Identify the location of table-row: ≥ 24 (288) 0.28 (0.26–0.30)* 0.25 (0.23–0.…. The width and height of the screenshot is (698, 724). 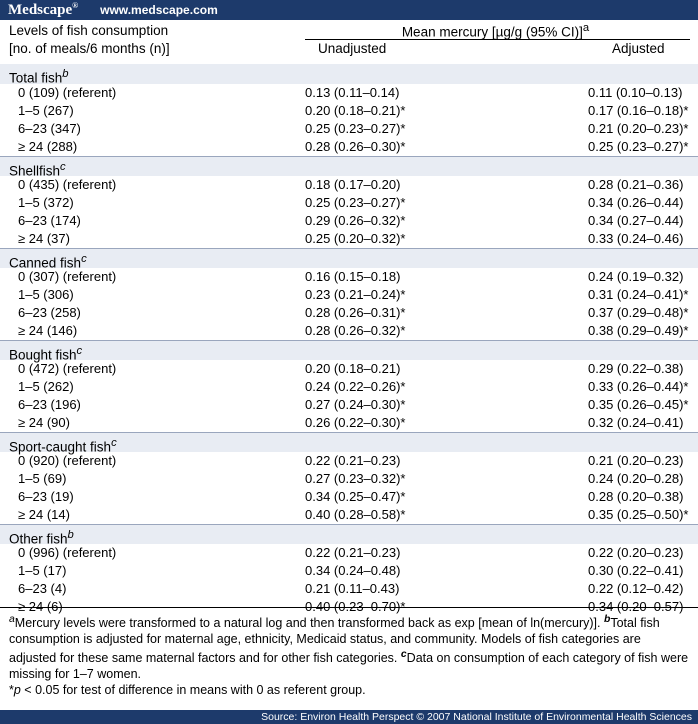
(349, 147).